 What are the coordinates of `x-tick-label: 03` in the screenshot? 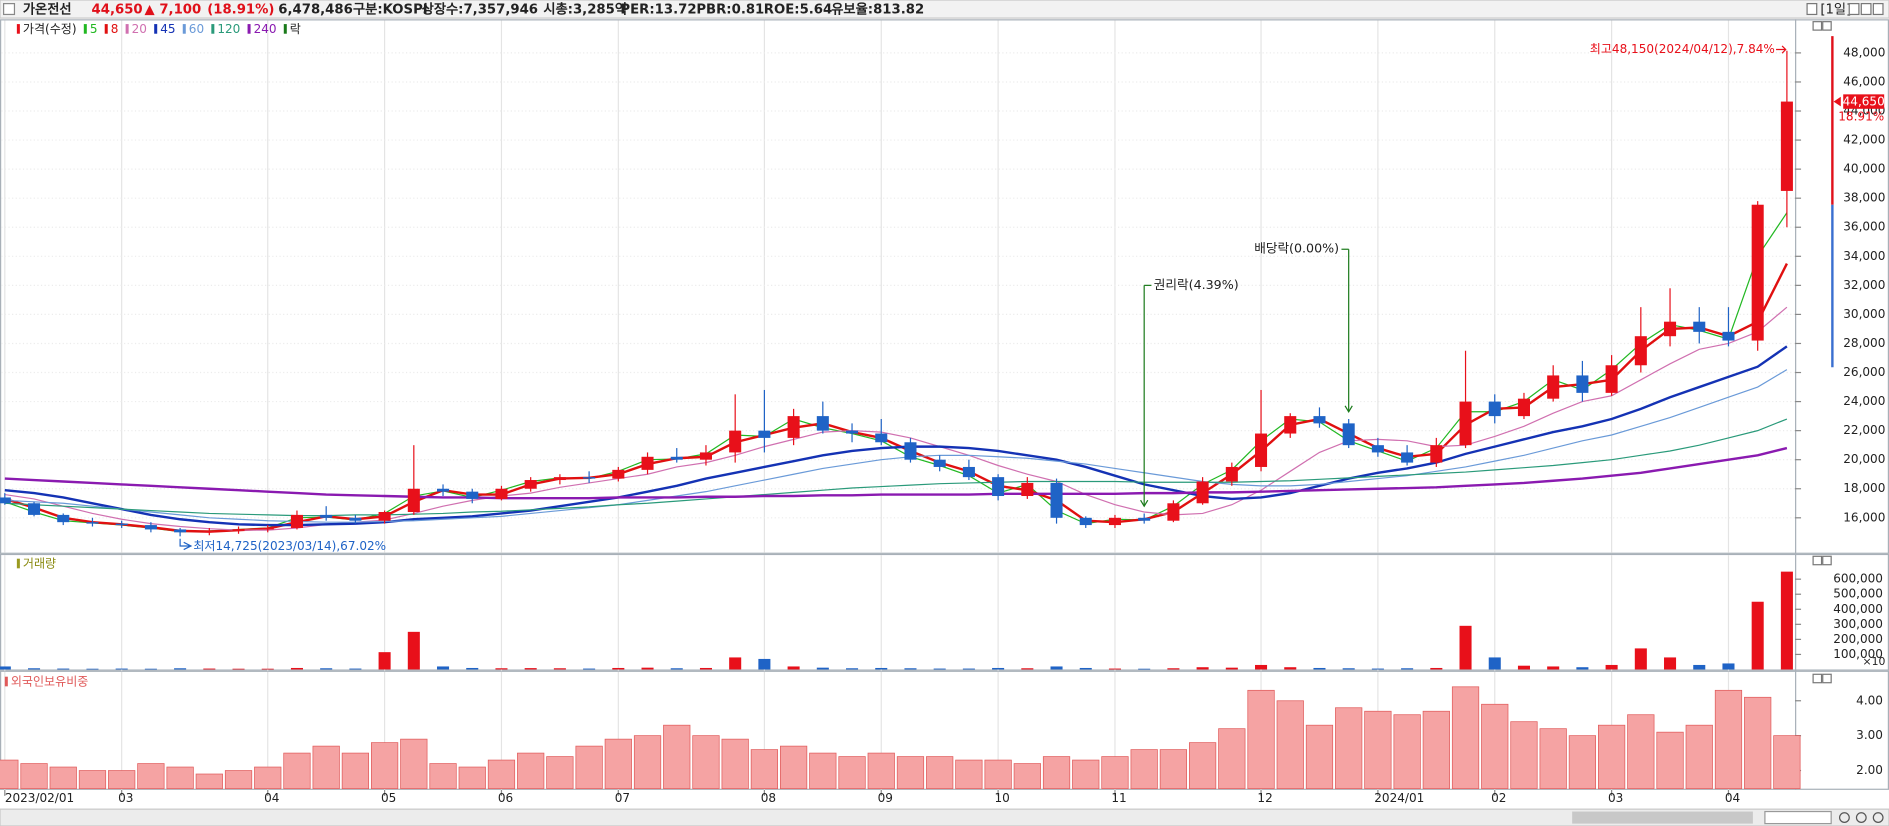 It's located at (1615, 798).